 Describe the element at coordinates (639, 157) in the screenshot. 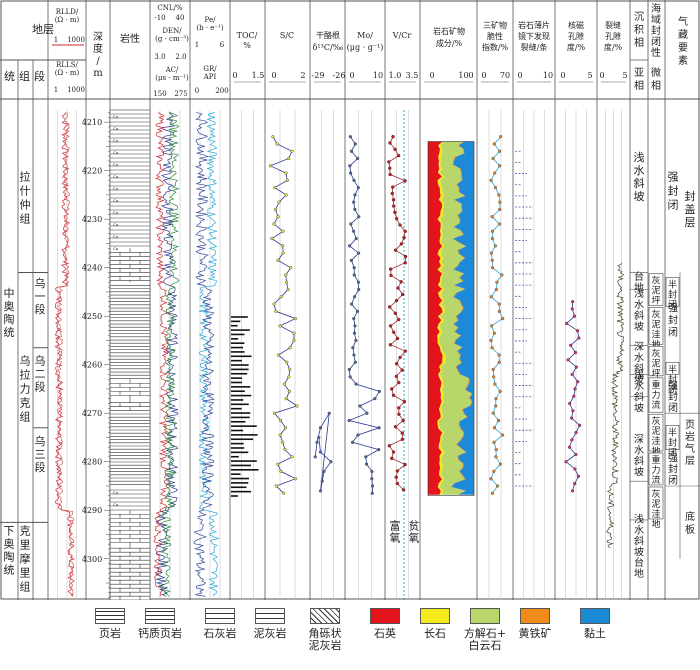

I see `subfacies-1-char: 浅` at that location.